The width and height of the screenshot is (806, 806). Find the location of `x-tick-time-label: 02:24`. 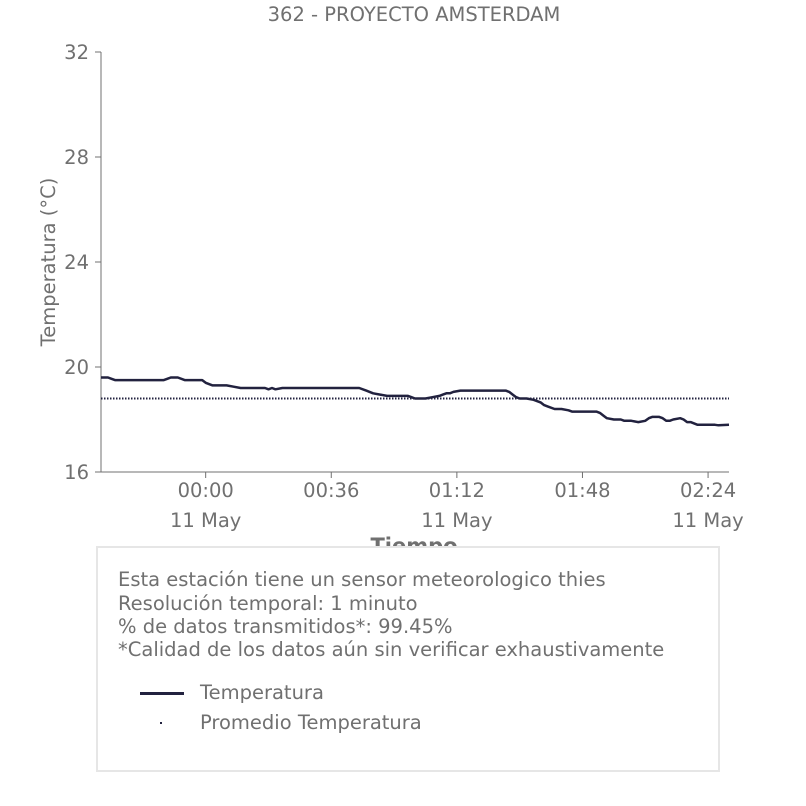

x-tick-time-label: 02:24 is located at coordinates (708, 490).